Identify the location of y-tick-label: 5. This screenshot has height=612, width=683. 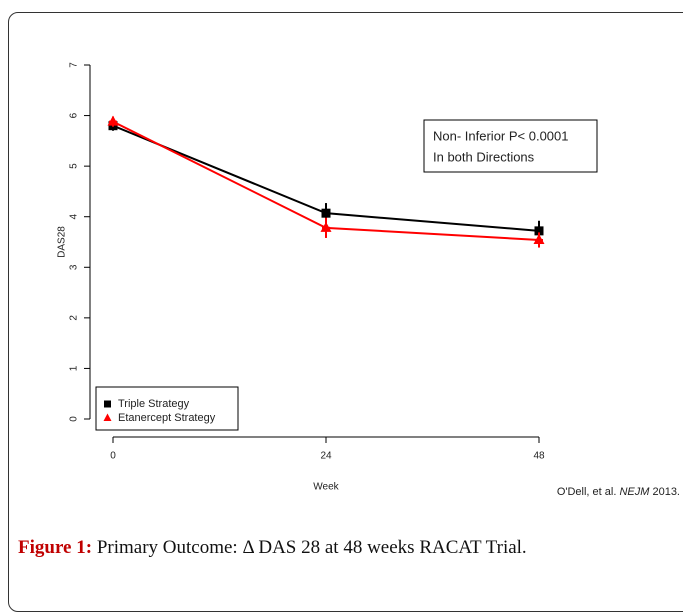
(74, 166).